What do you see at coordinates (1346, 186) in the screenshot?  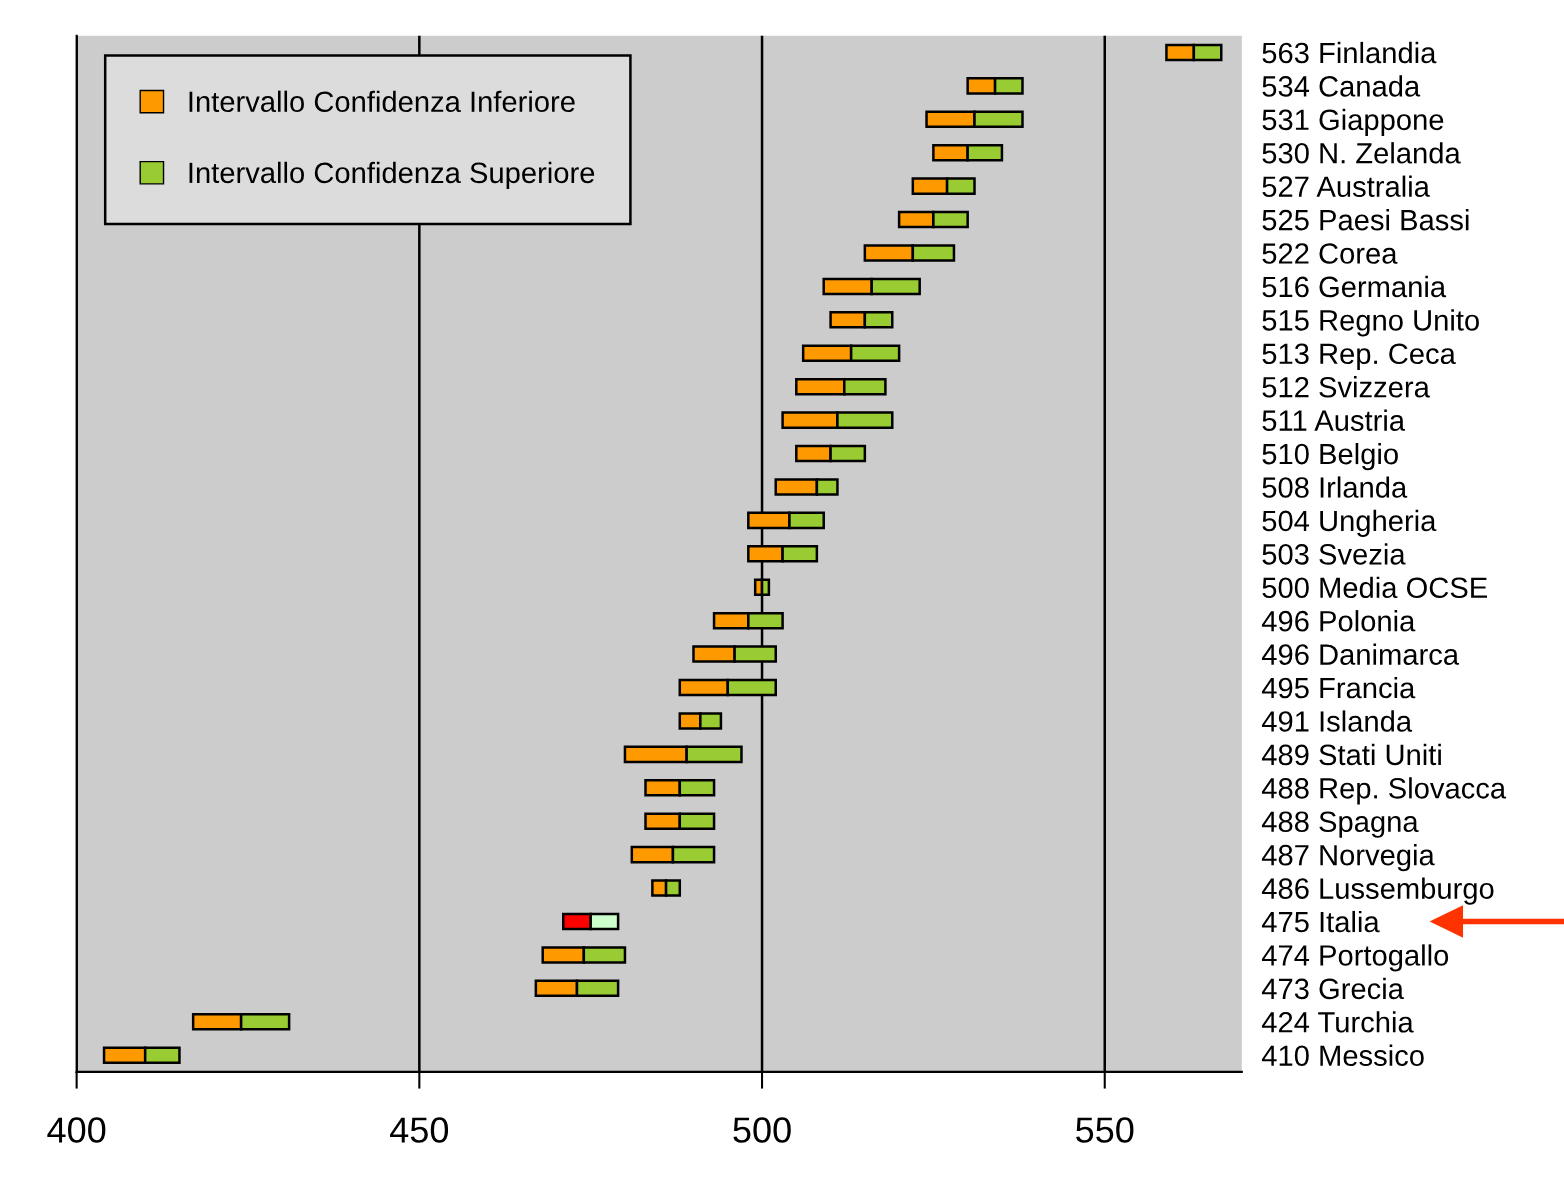 I see `y-tick-label: 527 Australia` at bounding box center [1346, 186].